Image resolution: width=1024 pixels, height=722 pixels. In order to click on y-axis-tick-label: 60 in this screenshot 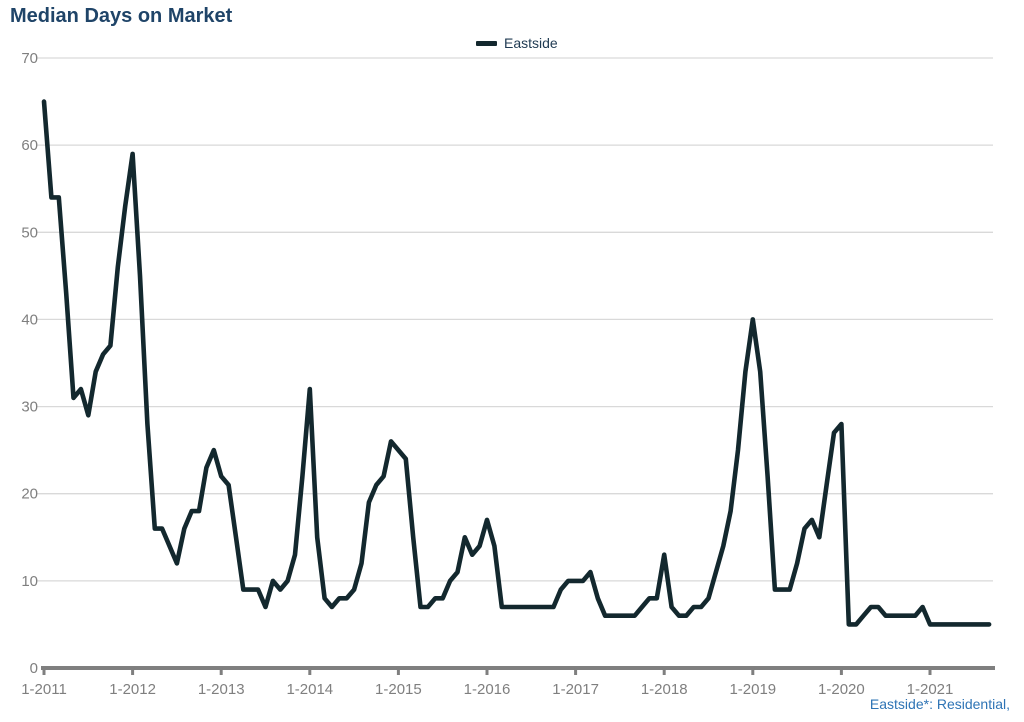, I will do `click(29, 145)`.